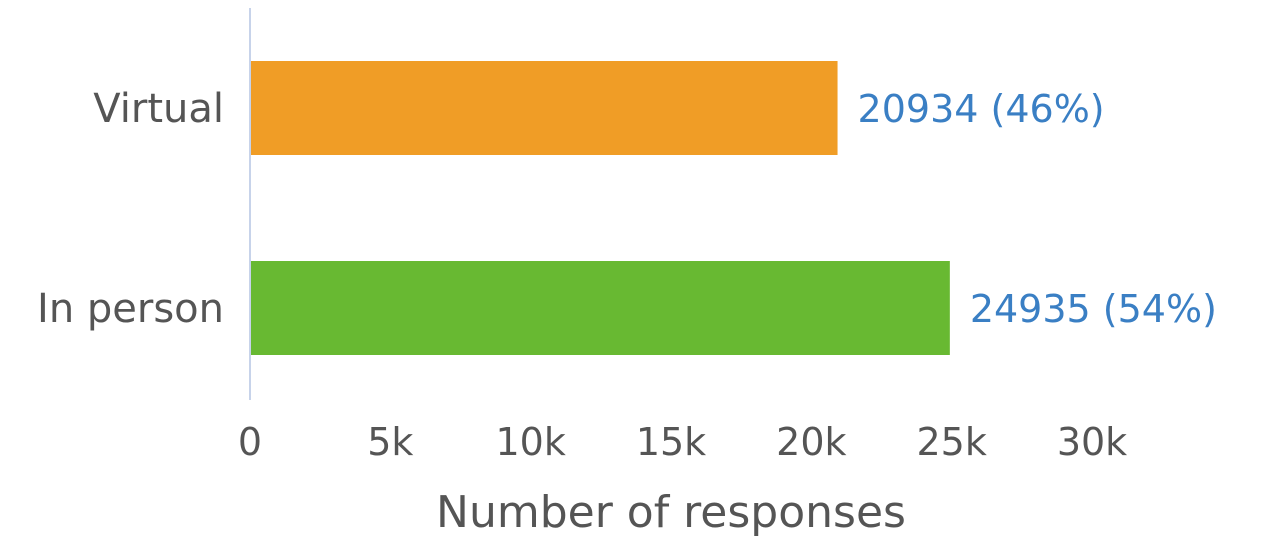  Describe the element at coordinates (951, 442) in the screenshot. I see `x-tick-label: 25k` at that location.